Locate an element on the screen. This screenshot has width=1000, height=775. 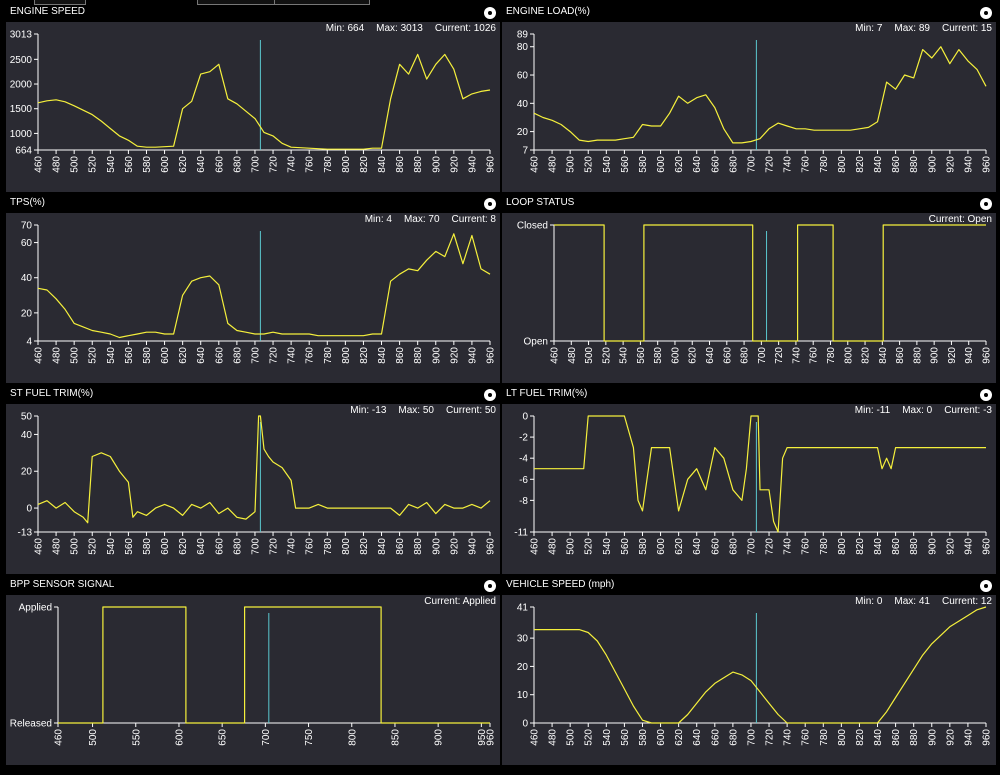
stat-max: Max: 41 is located at coordinates (912, 601).